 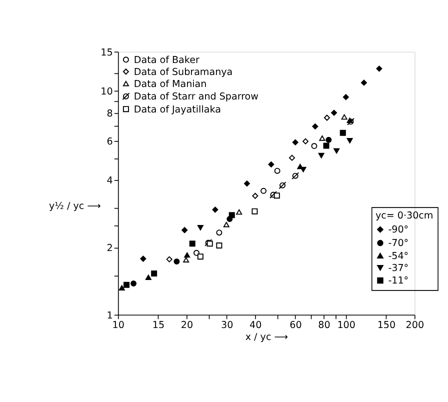 I want to click on x-tick-label: 150, so click(x=386, y=325).